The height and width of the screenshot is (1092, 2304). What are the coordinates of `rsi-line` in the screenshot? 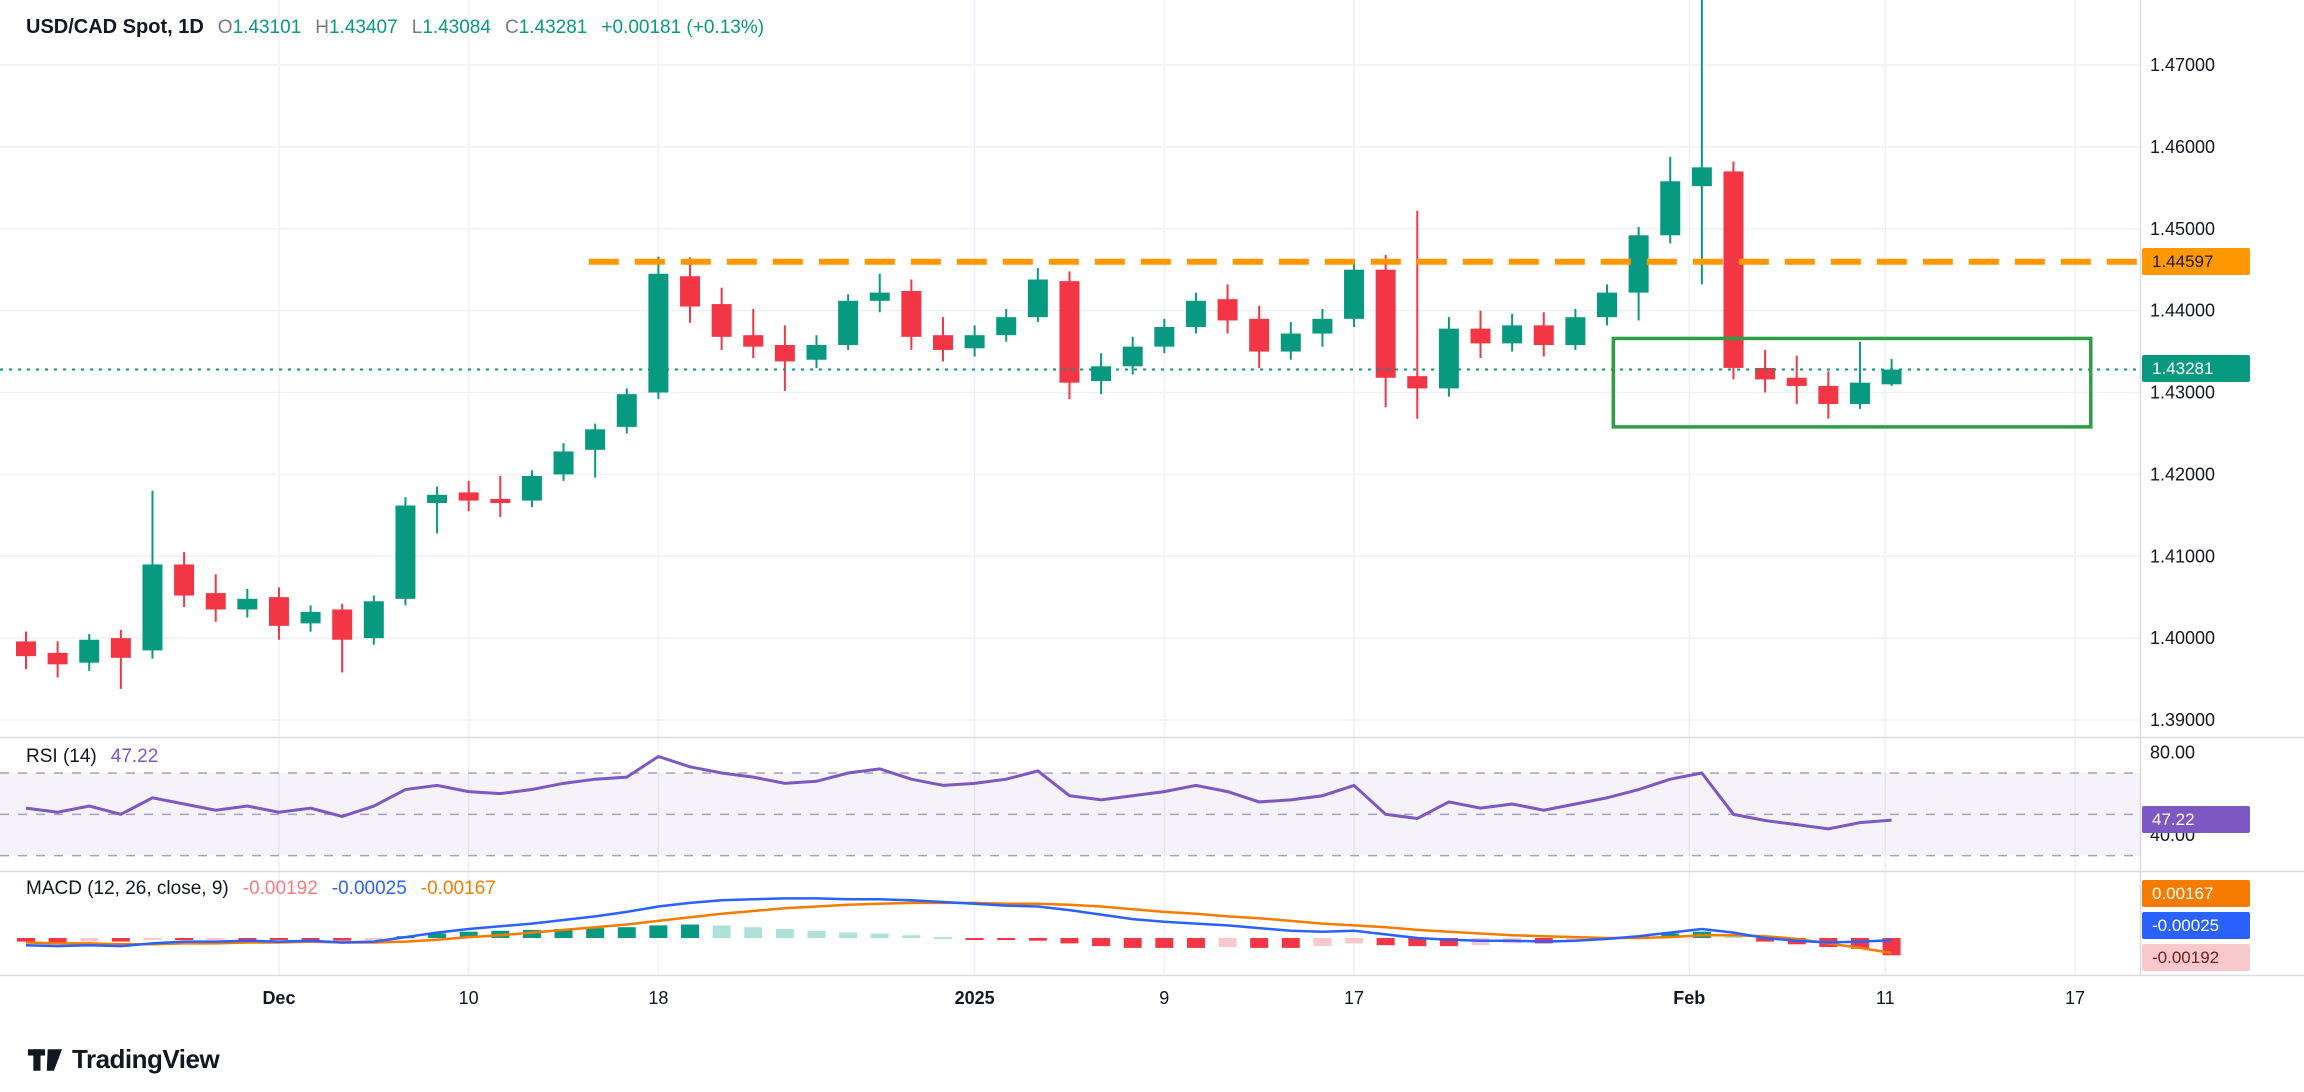 It's located at (958, 792).